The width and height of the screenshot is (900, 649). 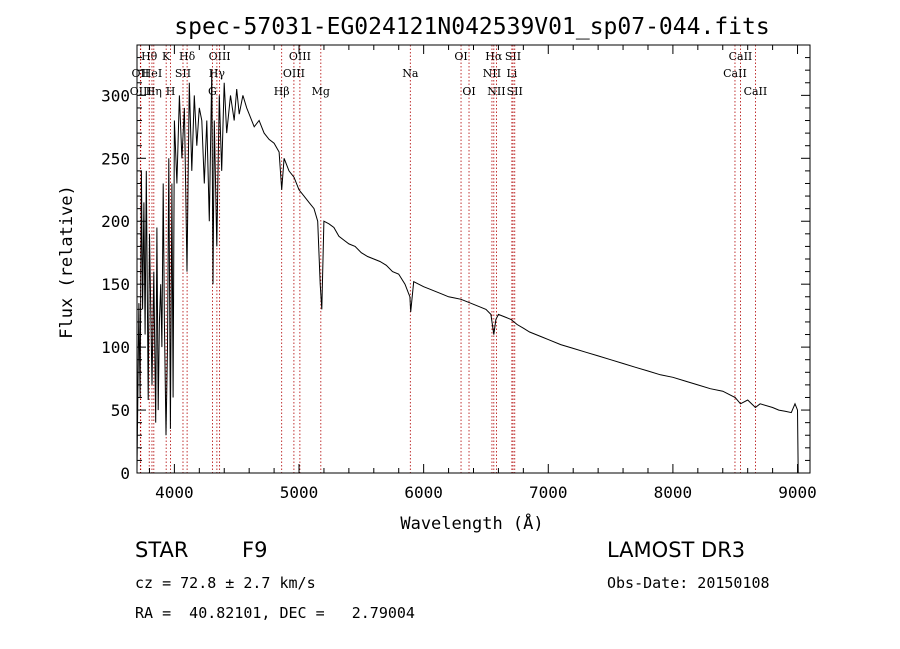 What do you see at coordinates (67, 262) in the screenshot?
I see `y-axis-label: Flux (relative)` at bounding box center [67, 262].